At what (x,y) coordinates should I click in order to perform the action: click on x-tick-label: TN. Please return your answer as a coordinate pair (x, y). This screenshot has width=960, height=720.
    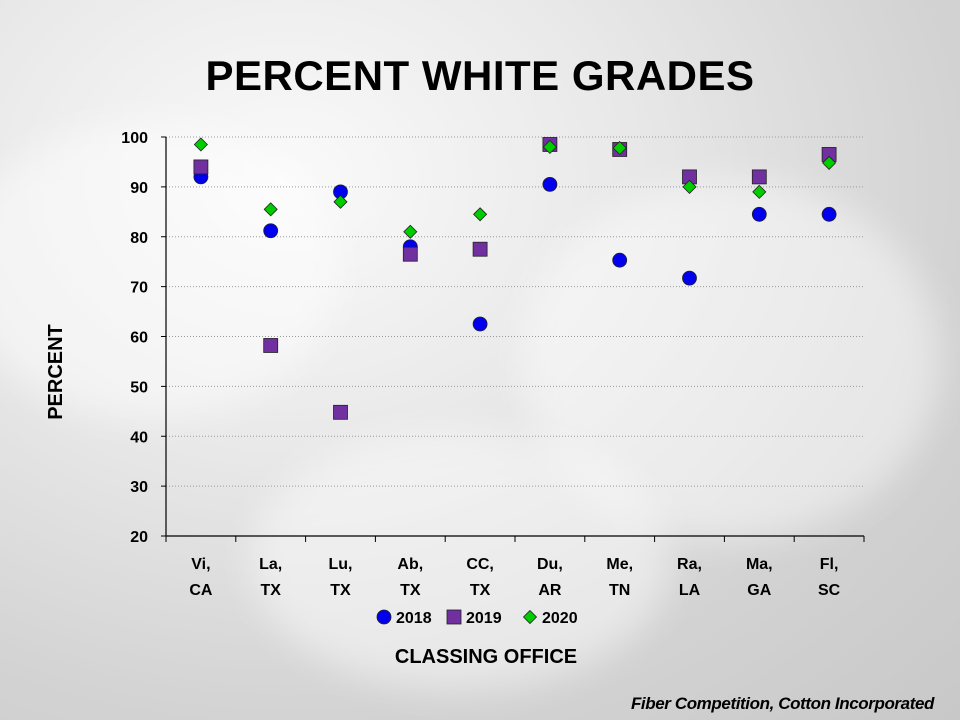
    Looking at the image, I should click on (619, 590).